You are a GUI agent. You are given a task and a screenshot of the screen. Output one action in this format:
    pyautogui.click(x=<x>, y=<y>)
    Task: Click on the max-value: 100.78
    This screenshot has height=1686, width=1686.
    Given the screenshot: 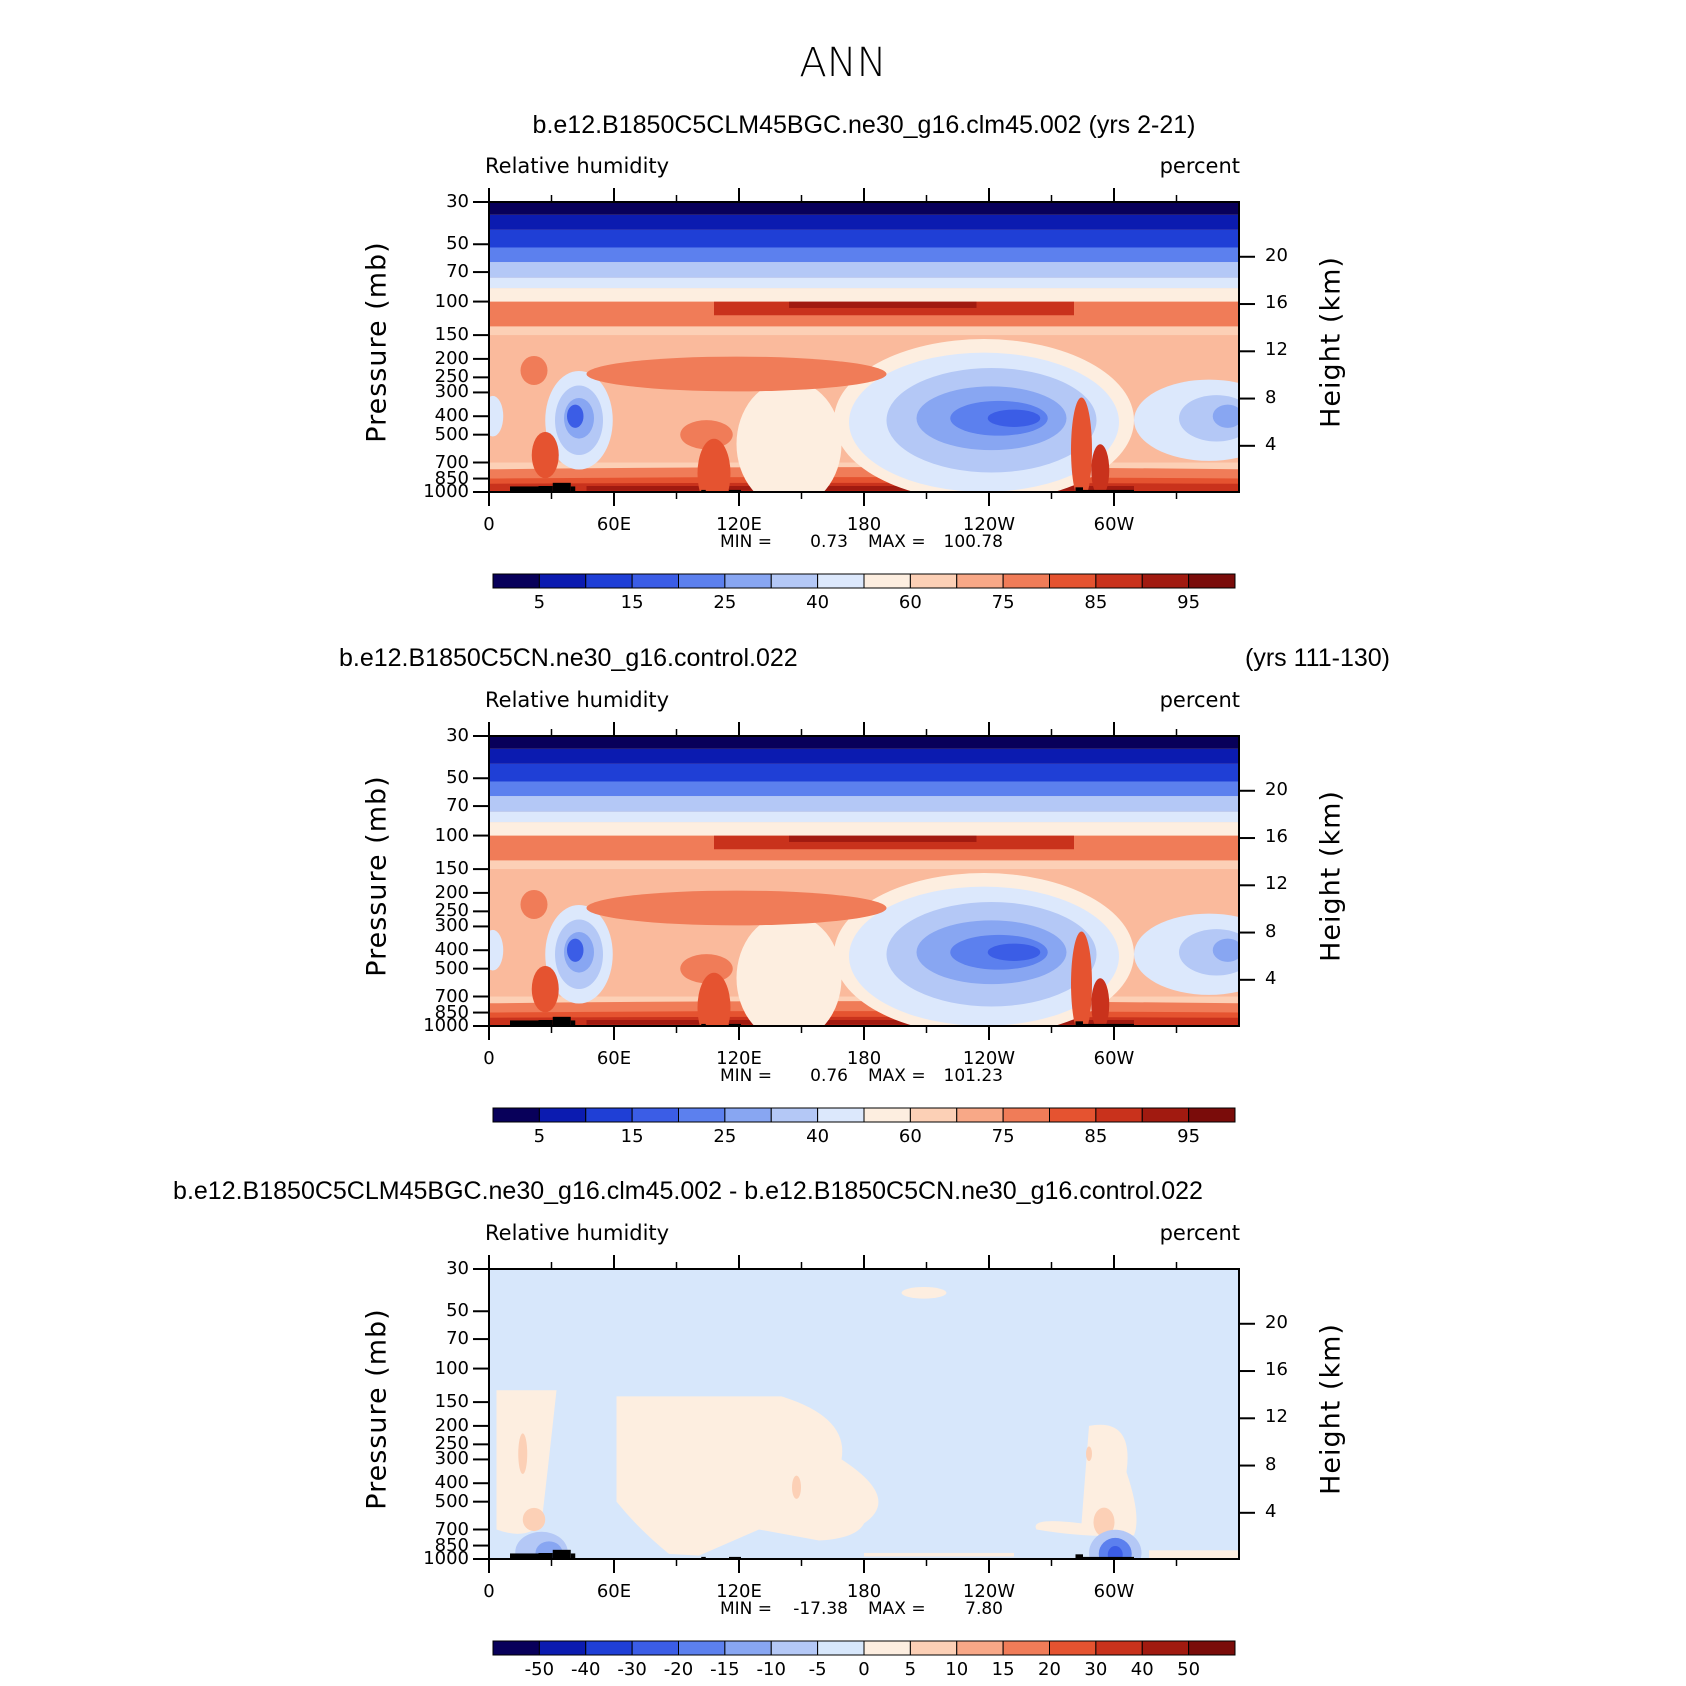 What is the action you would take?
    pyautogui.click(x=973, y=542)
    